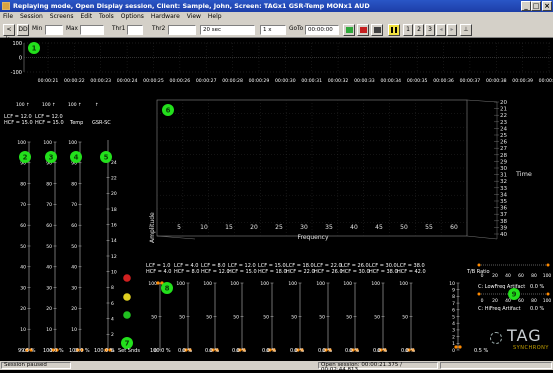 The height and width of the screenshot is (373, 553). Describe the element at coordinates (112, 304) in the screenshot. I see `gsr-tick-label: 6` at that location.